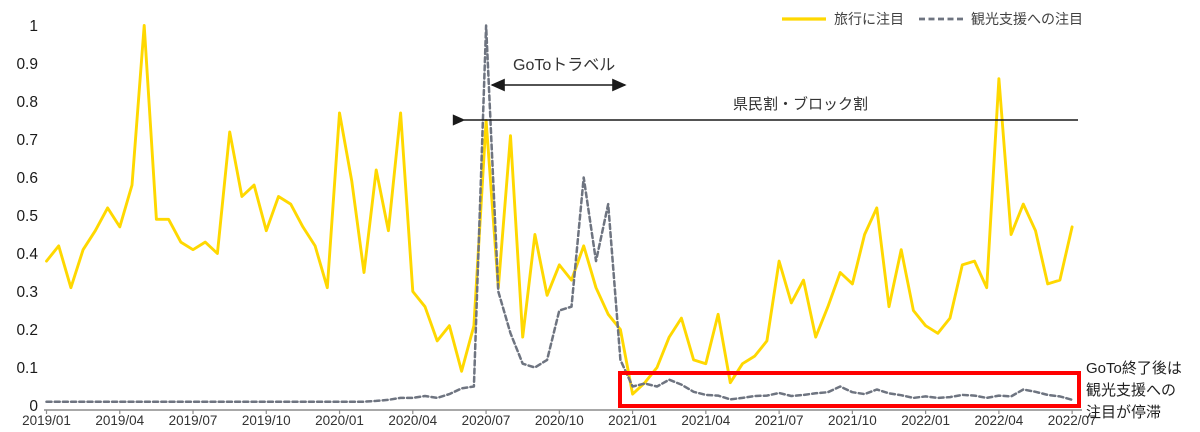  What do you see at coordinates (27, 368) in the screenshot?
I see `y-axis-tick-label: 0.1` at bounding box center [27, 368].